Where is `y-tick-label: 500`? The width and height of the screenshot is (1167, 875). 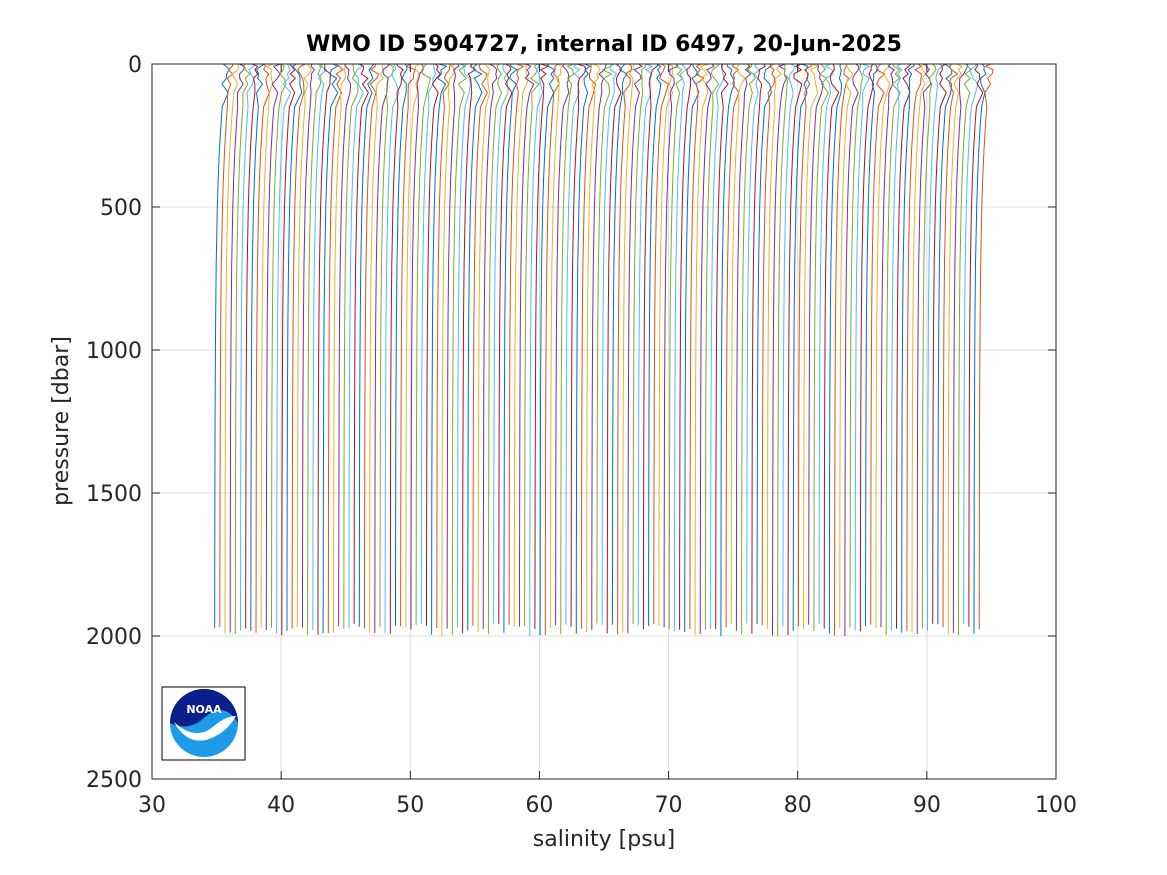 y-tick-label: 500 is located at coordinates (121, 208).